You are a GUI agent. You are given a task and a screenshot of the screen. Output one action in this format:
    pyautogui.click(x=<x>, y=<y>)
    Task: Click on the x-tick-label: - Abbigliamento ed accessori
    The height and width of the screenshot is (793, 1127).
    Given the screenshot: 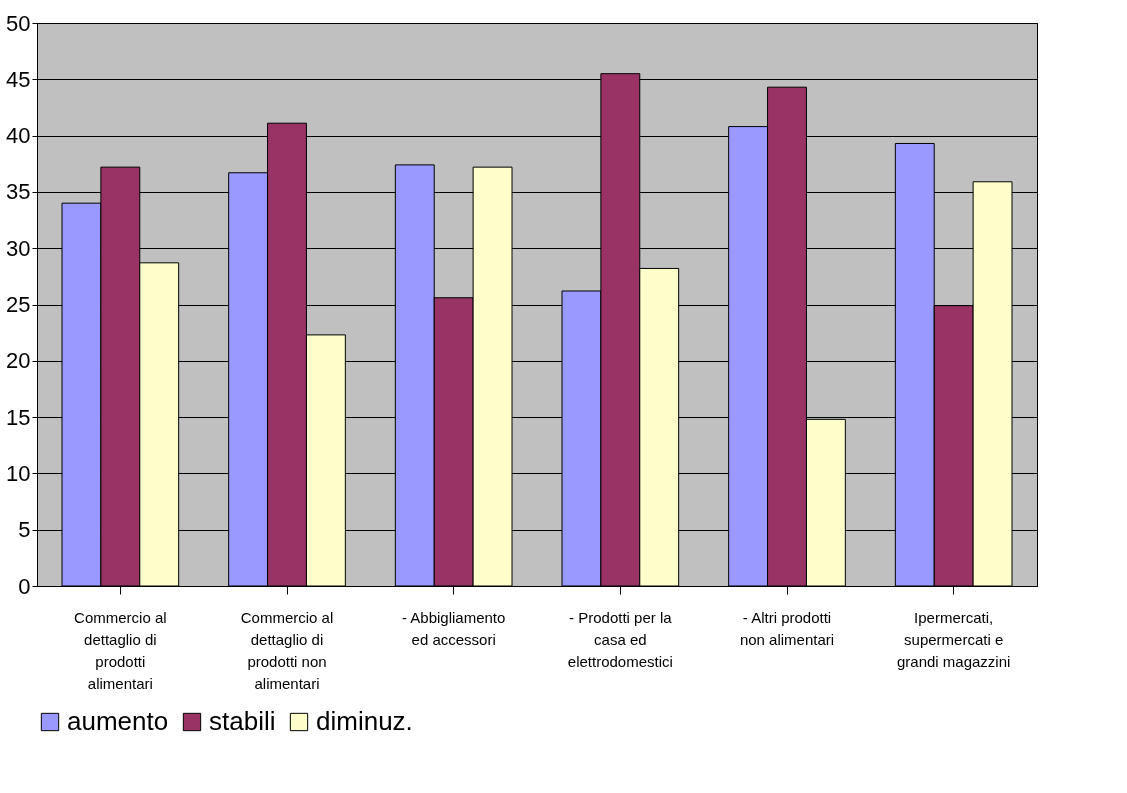 What is the action you would take?
    pyautogui.click(x=453, y=628)
    